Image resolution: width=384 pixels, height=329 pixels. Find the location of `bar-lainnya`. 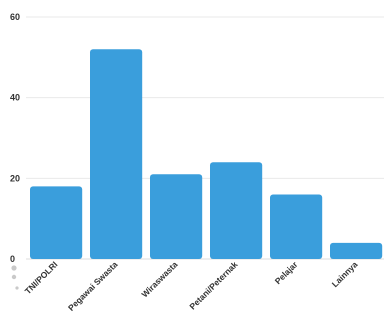

bar-lainnya is located at coordinates (356, 250).